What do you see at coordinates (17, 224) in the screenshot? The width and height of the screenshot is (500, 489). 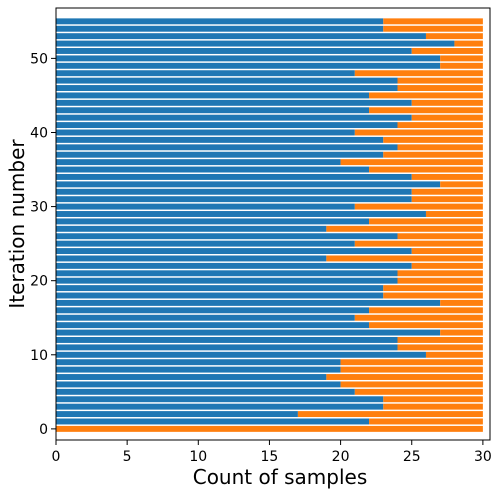 I see `y-axis-label: Iteration number` at bounding box center [17, 224].